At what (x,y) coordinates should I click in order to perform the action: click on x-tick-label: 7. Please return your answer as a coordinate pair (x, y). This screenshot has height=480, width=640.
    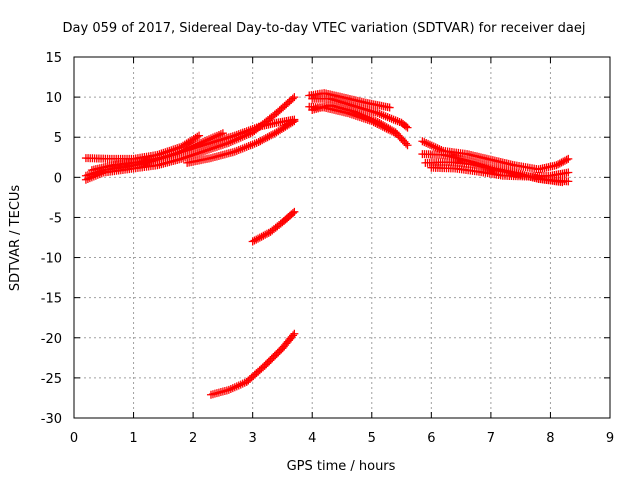
    Looking at the image, I should click on (491, 438).